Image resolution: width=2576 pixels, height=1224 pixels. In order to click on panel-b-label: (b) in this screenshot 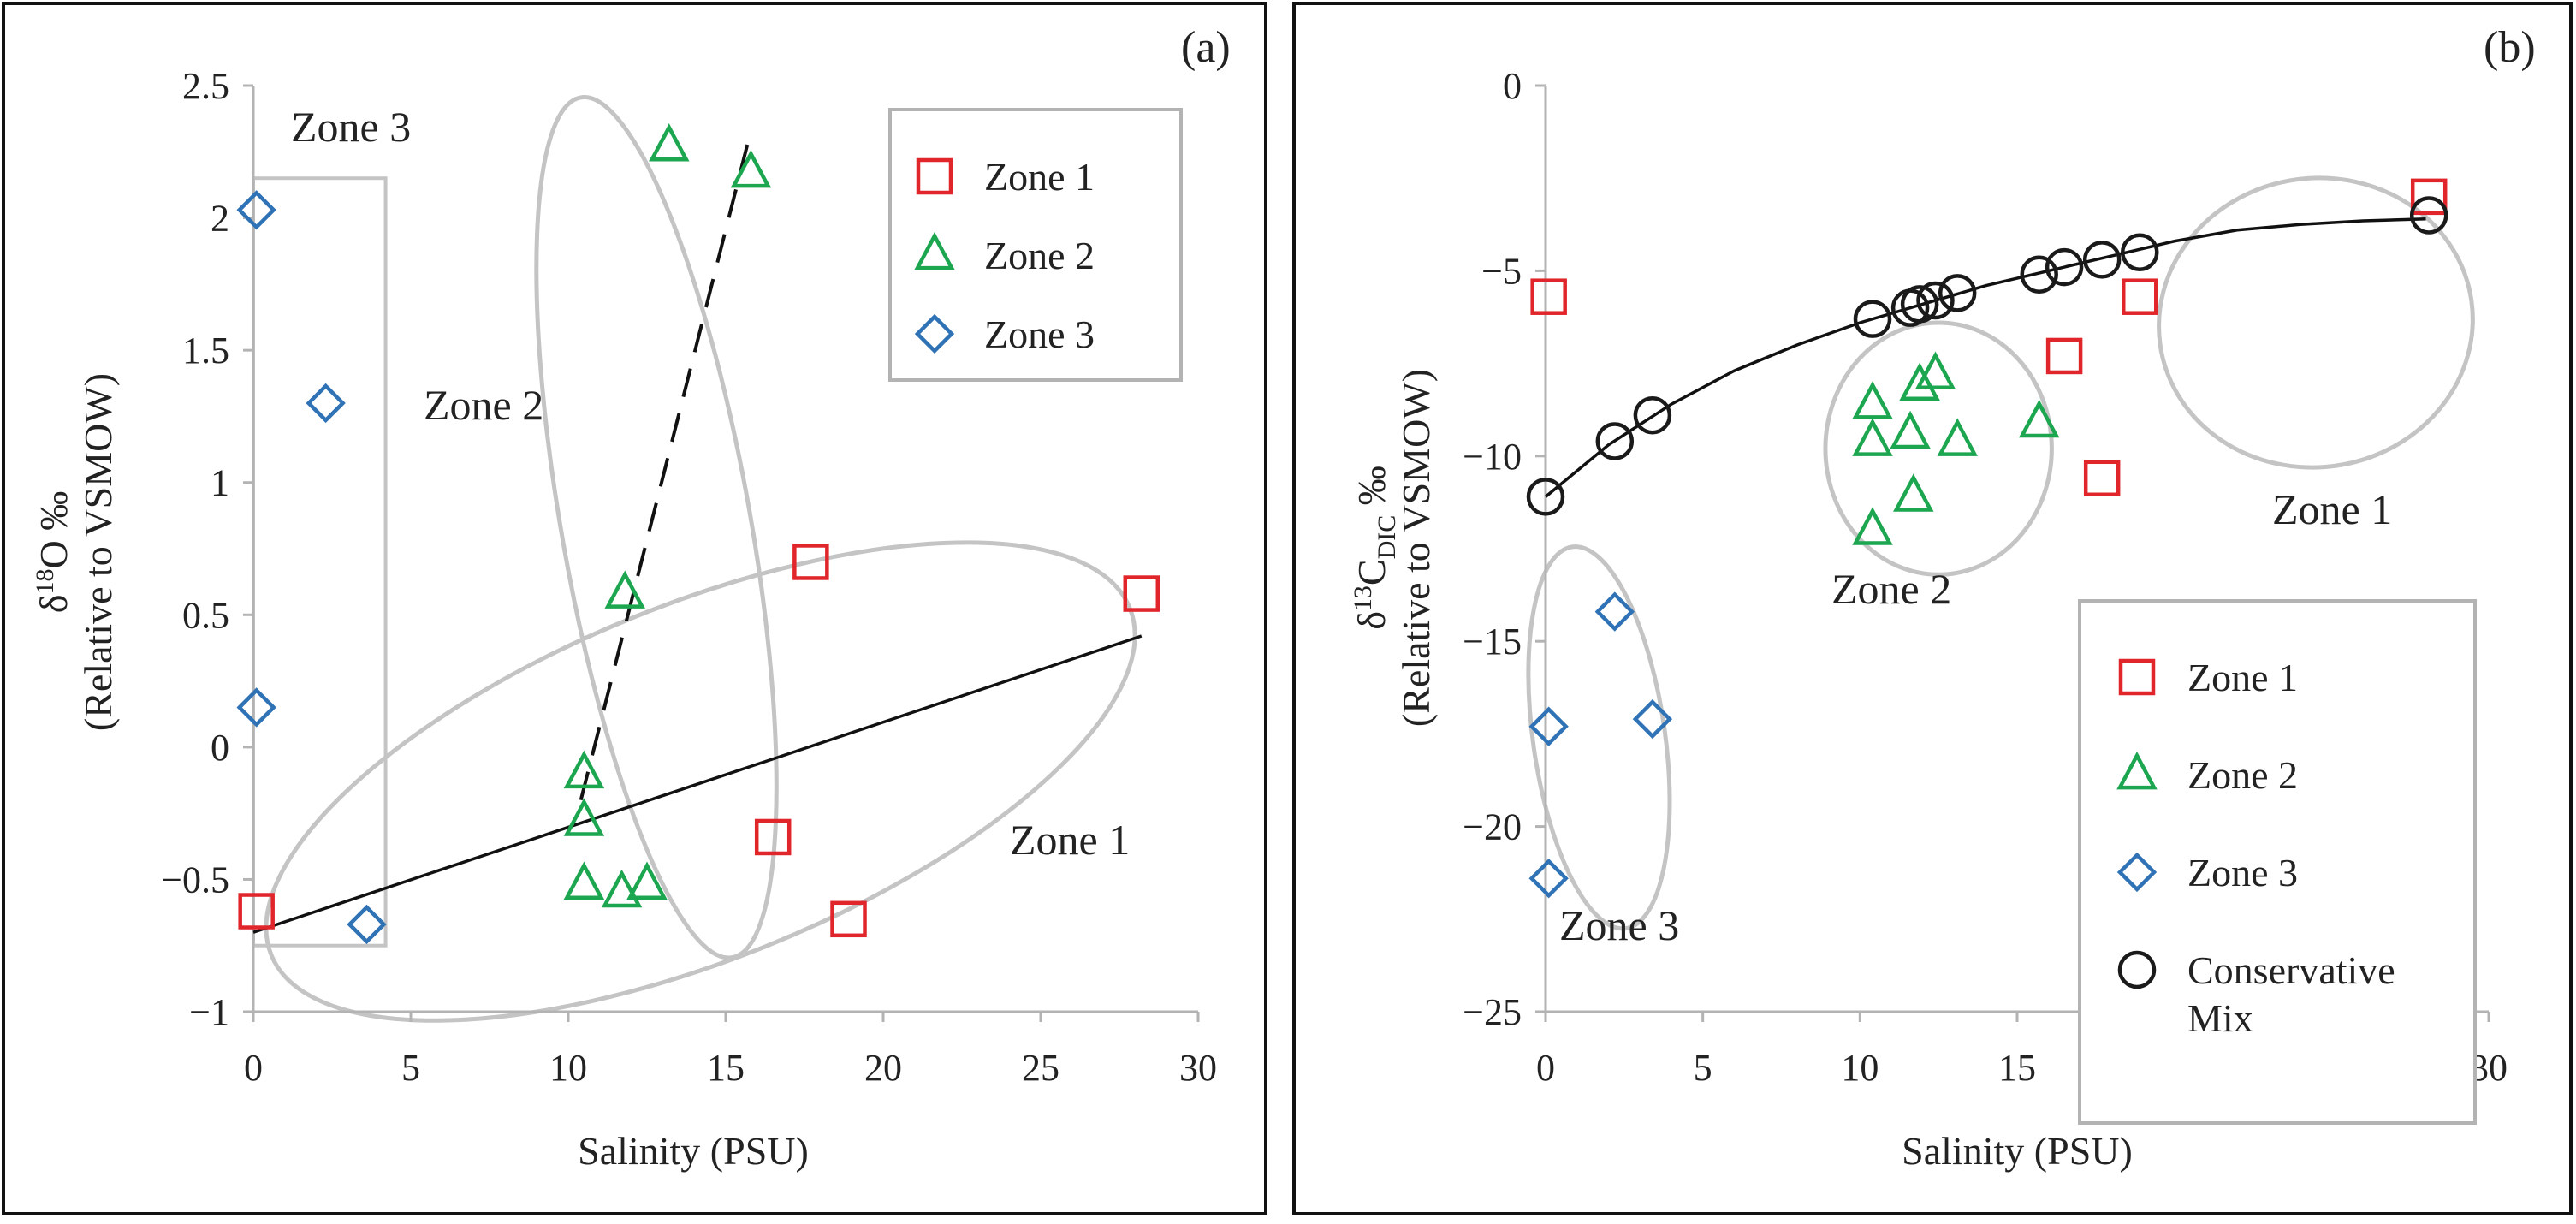, I will do `click(2510, 47)`.